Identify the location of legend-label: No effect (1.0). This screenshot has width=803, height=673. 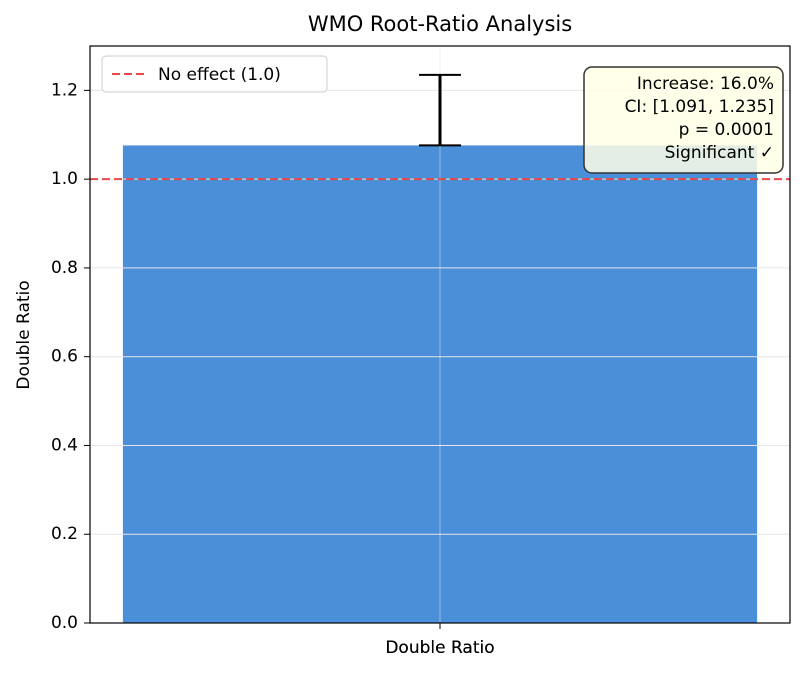
(219, 75).